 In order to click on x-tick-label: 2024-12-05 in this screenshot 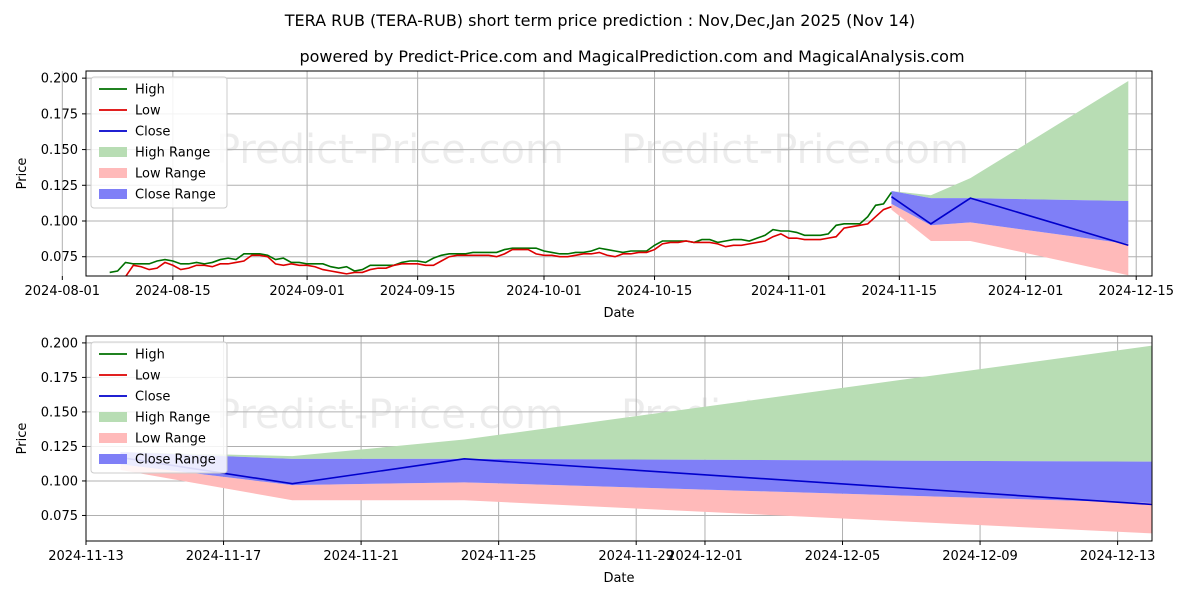, I will do `click(843, 556)`.